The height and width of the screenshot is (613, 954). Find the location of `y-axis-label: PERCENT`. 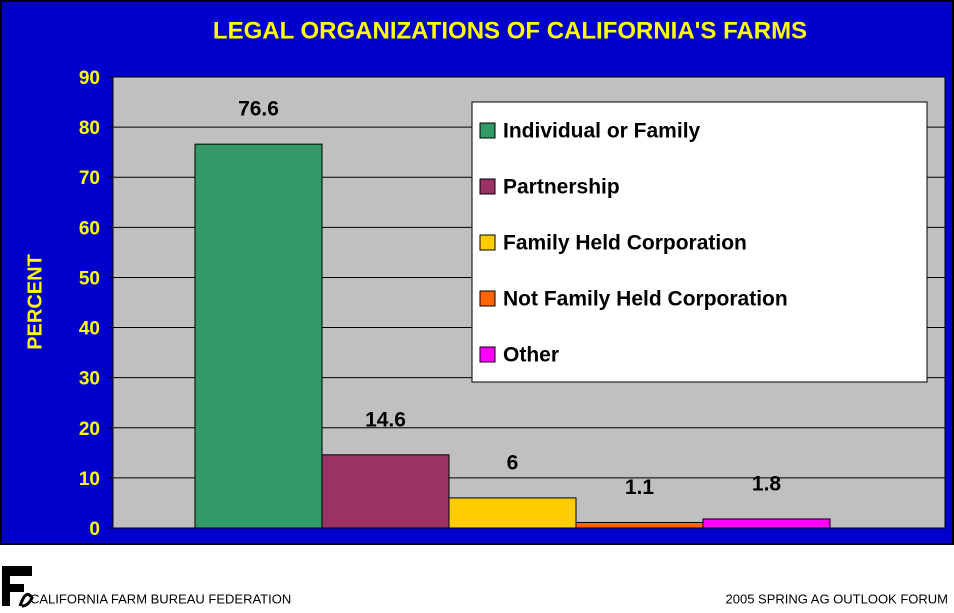

y-axis-label: PERCENT is located at coordinates (35, 302).